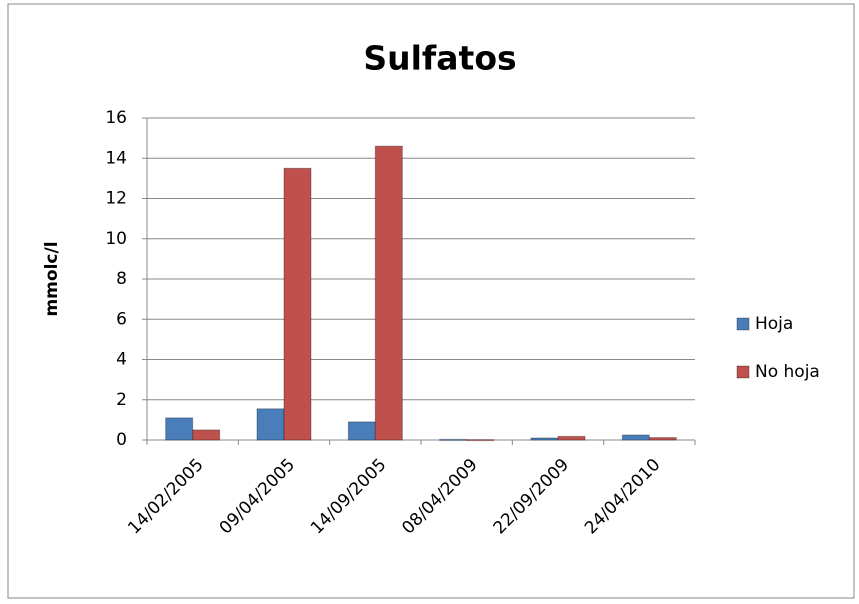 The width and height of the screenshot is (859, 604). Describe the element at coordinates (121, 440) in the screenshot. I see `y-tick-label: 0` at that location.